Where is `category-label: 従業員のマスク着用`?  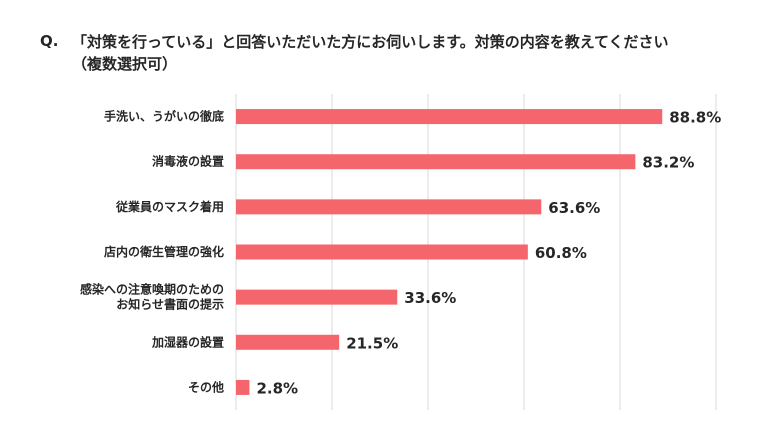
category-label: 従業員のマスク着用 is located at coordinates (169, 206).